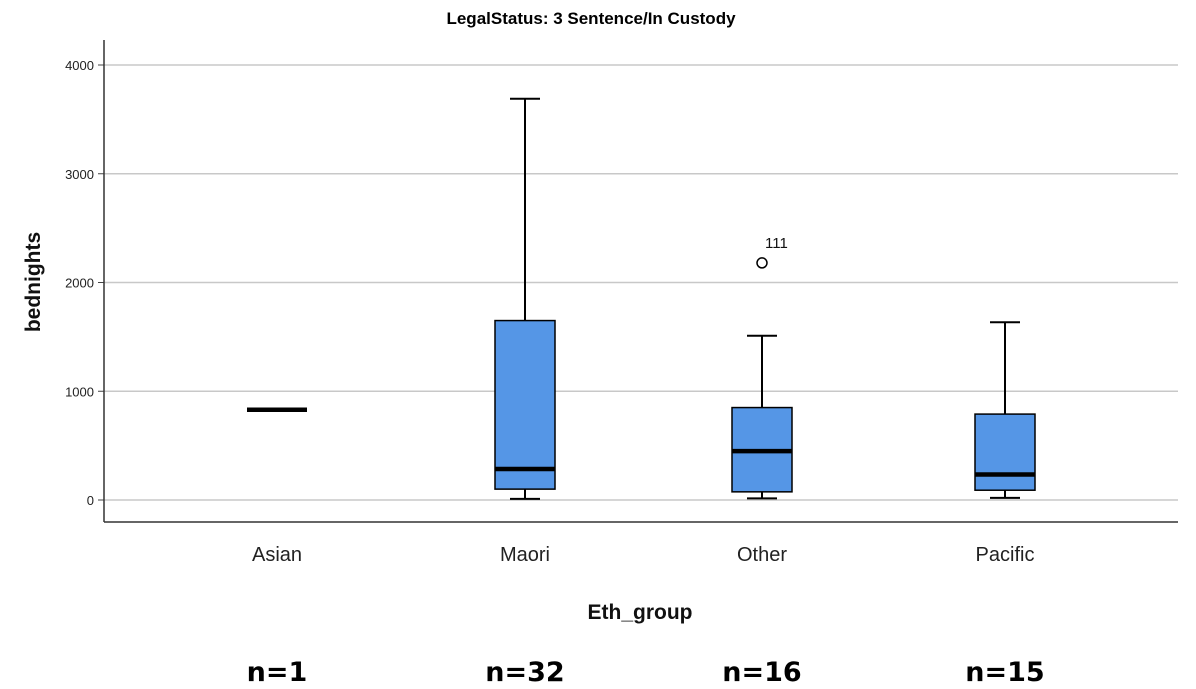 This screenshot has width=1196, height=689. What do you see at coordinates (762, 263) in the screenshot?
I see `outlier-point` at bounding box center [762, 263].